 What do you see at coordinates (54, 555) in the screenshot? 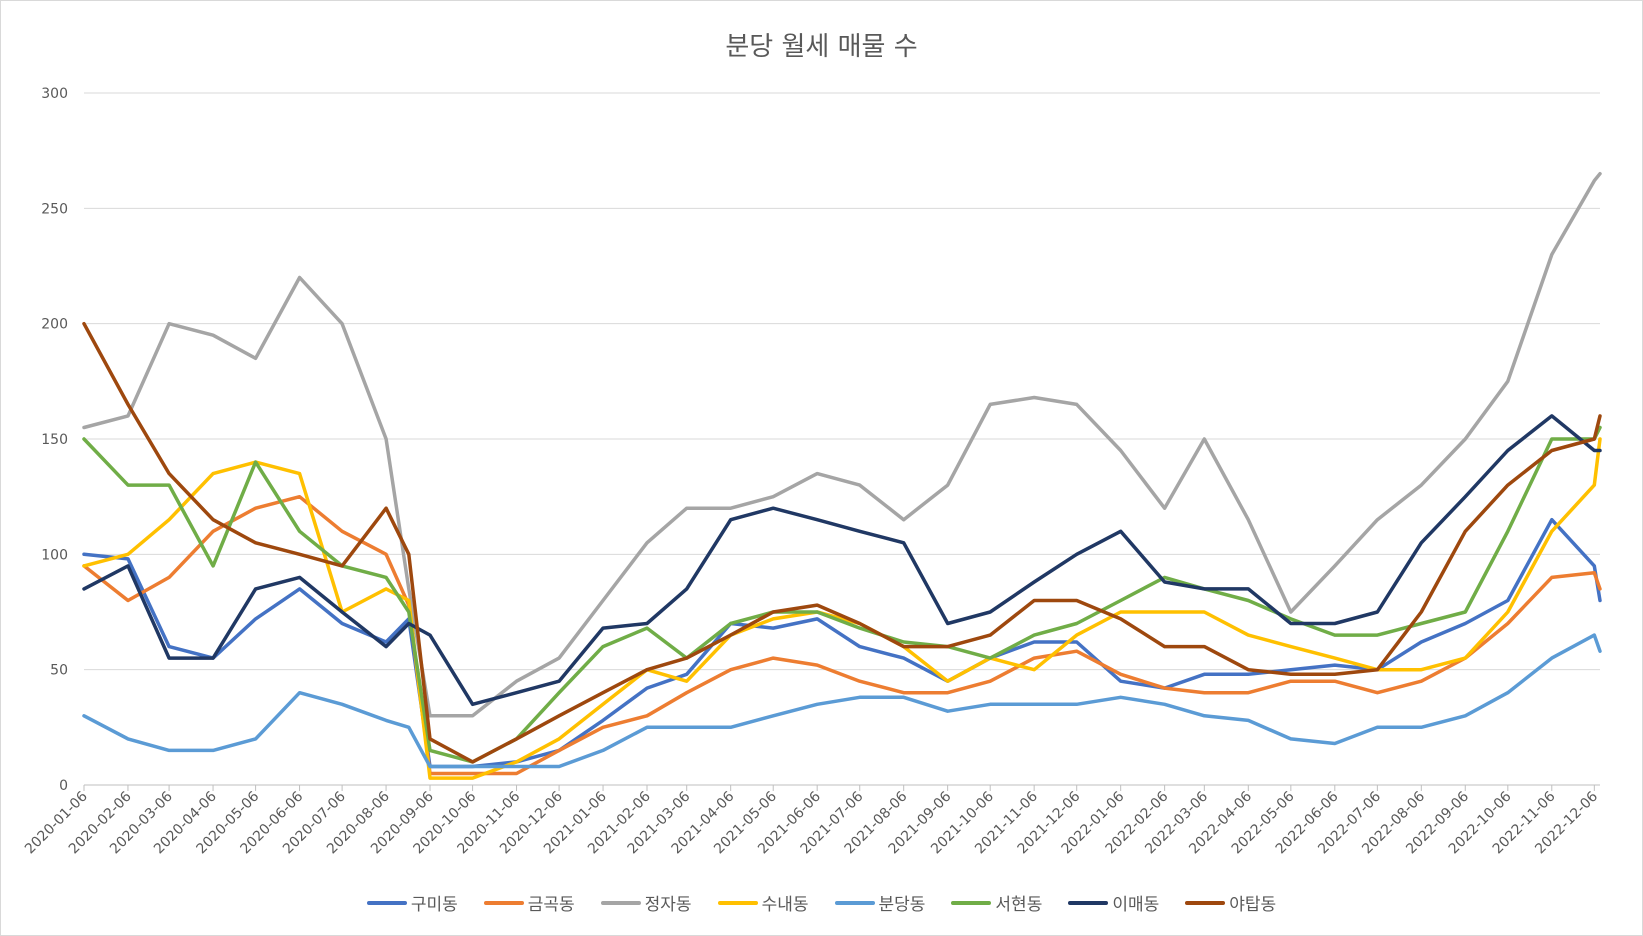
I see `y-tick-label: 100` at bounding box center [54, 555].